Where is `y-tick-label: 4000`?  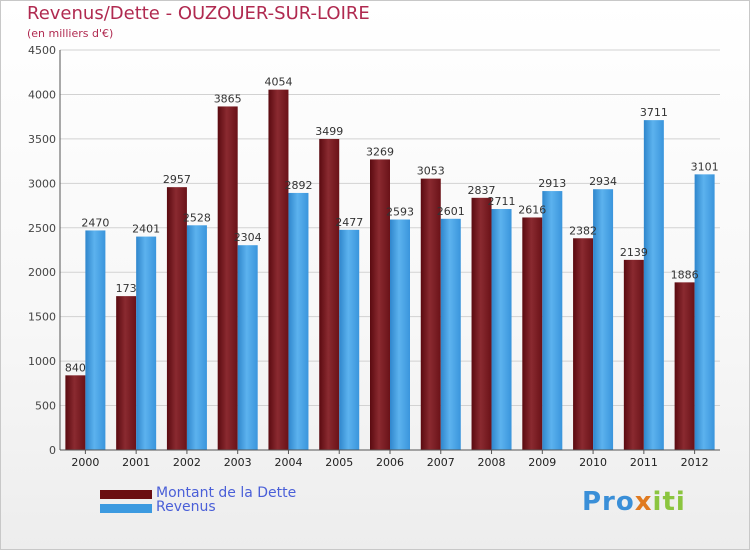 y-tick-label: 4000 is located at coordinates (42, 94).